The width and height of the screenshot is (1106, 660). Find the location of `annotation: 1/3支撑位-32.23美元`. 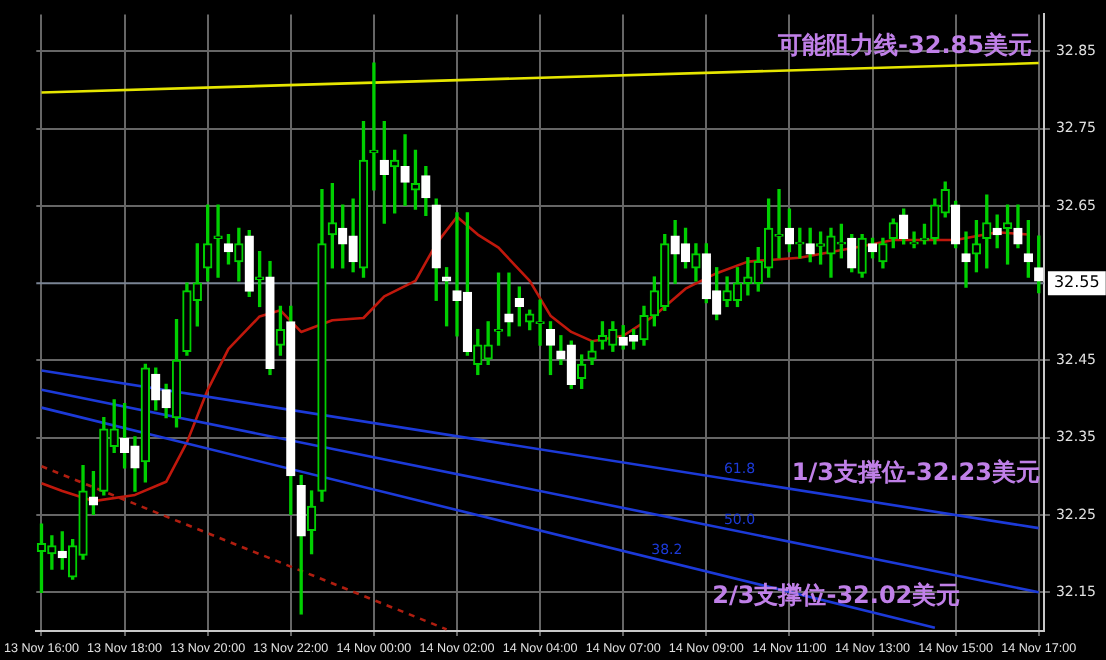

annotation: 1/3支撑位-32.23美元 is located at coordinates (915, 471).